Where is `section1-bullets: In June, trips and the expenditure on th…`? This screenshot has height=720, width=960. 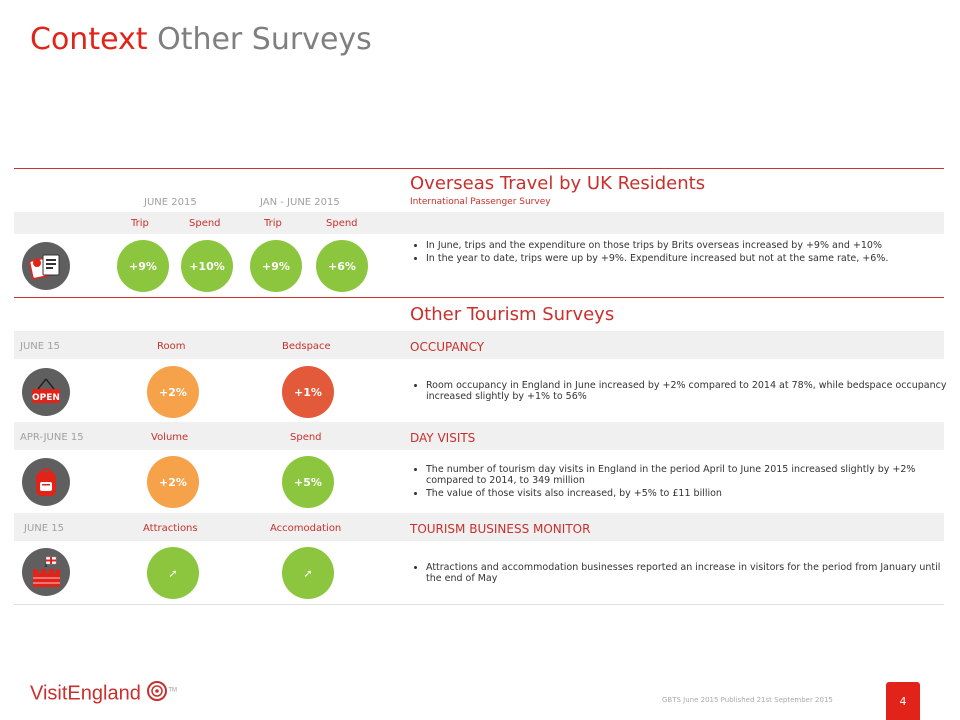
section1-bullets: In June, trips and the expenditure on th… is located at coordinates (680, 253).